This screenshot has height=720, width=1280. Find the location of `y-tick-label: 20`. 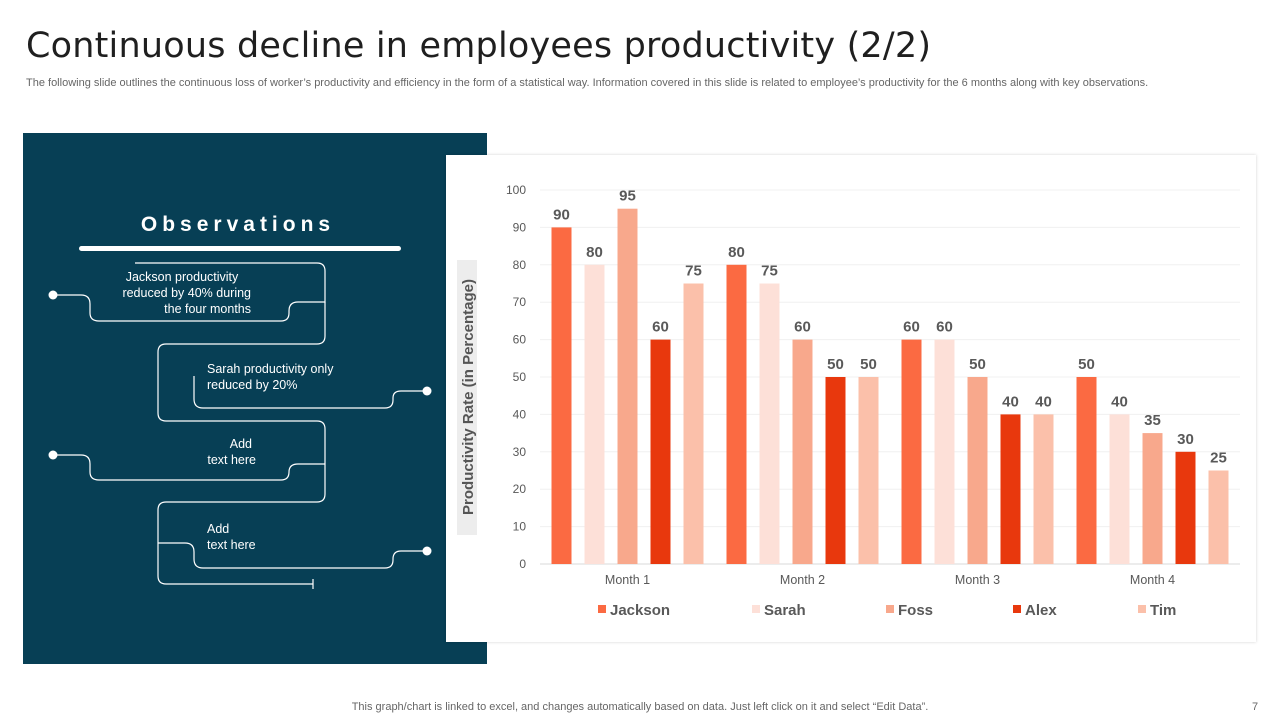

y-tick-label: 20 is located at coordinates (520, 489).